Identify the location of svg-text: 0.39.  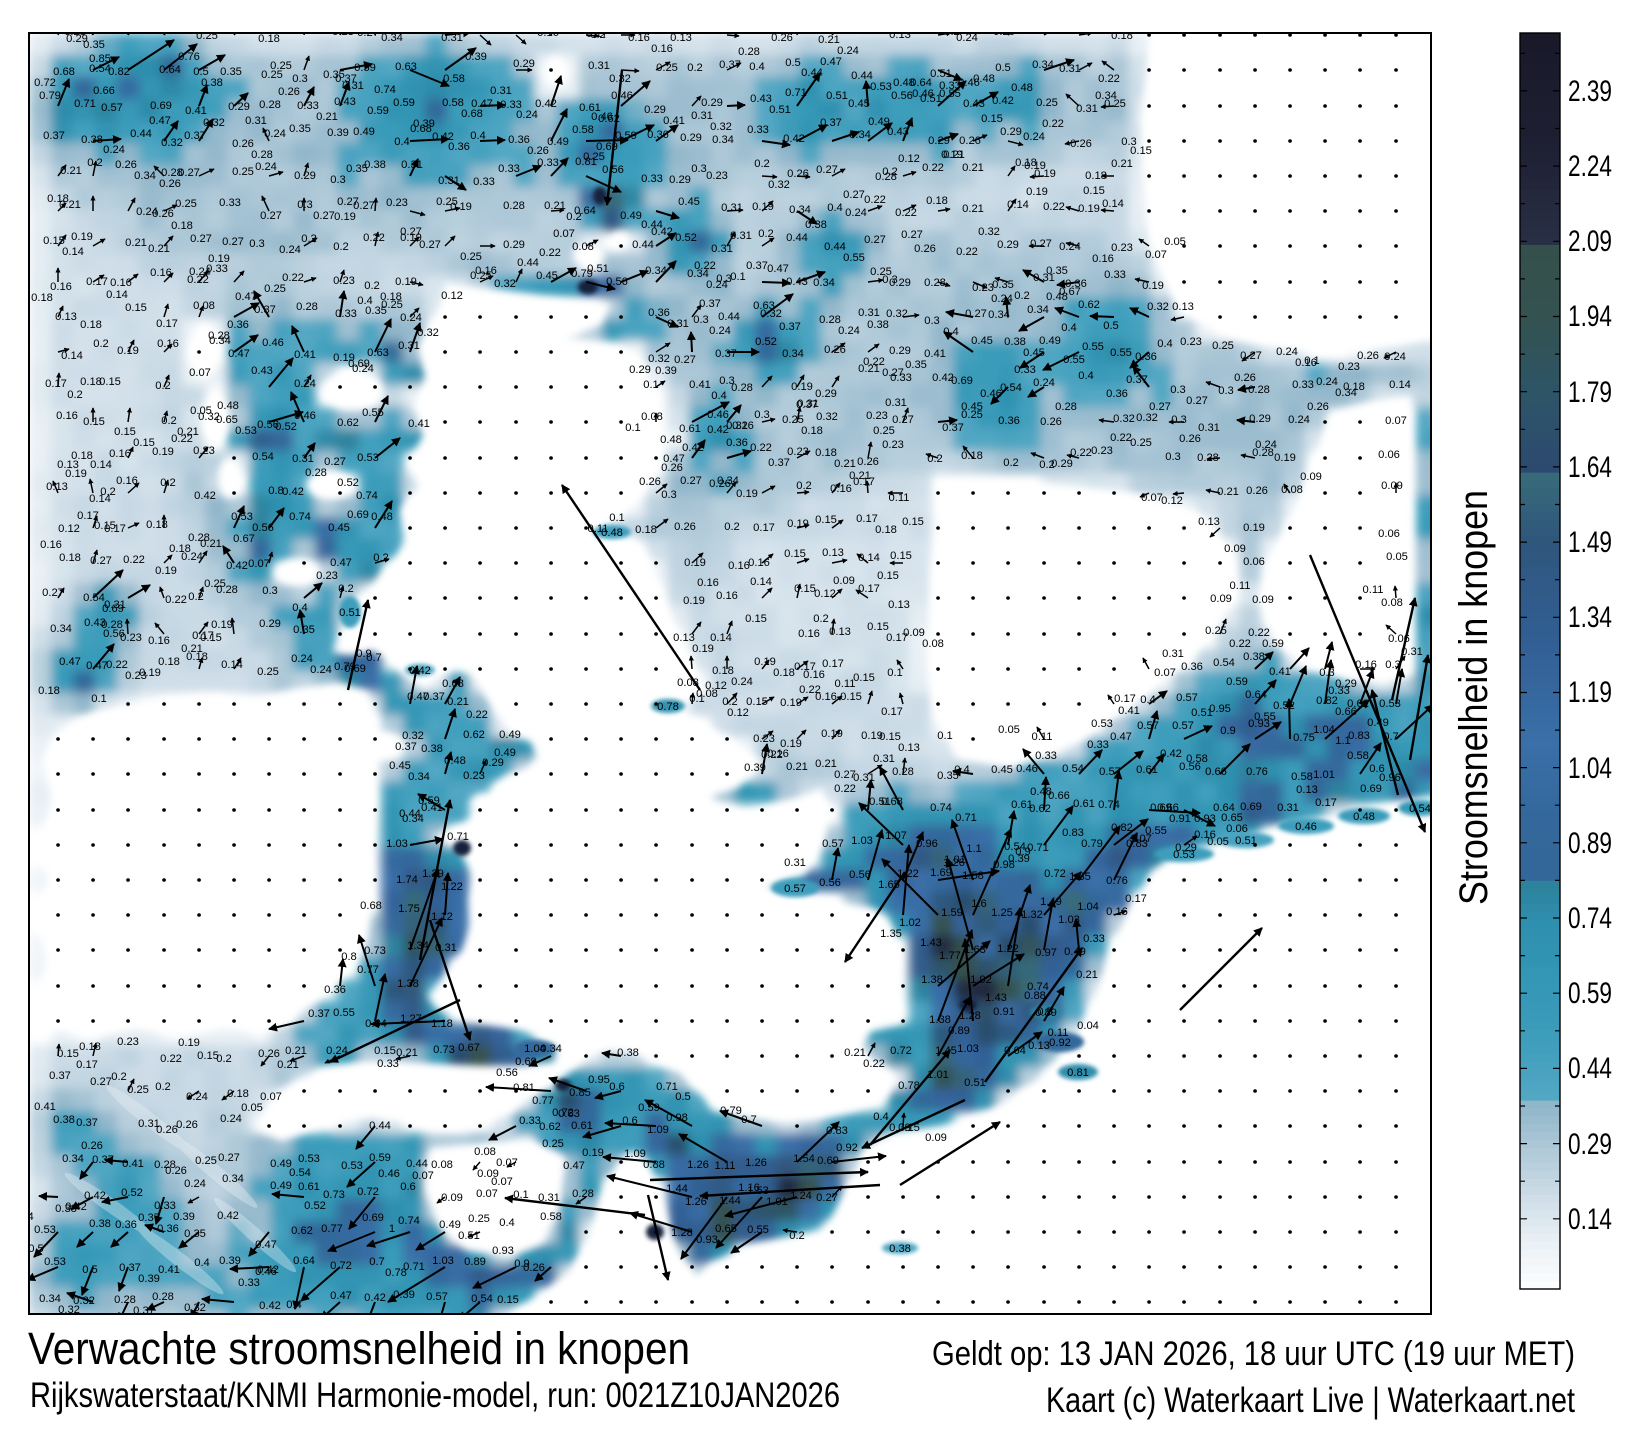
(404, 1295).